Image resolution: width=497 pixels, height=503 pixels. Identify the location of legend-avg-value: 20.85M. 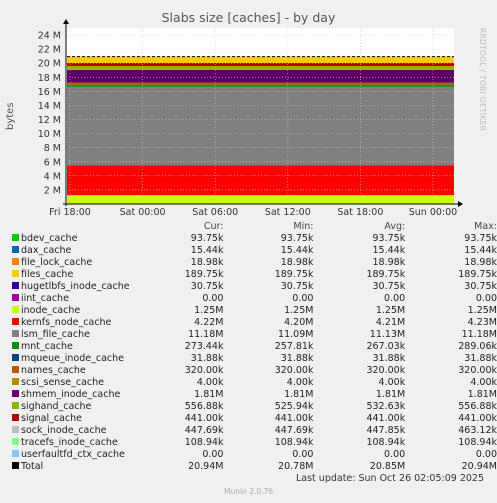
(387, 466).